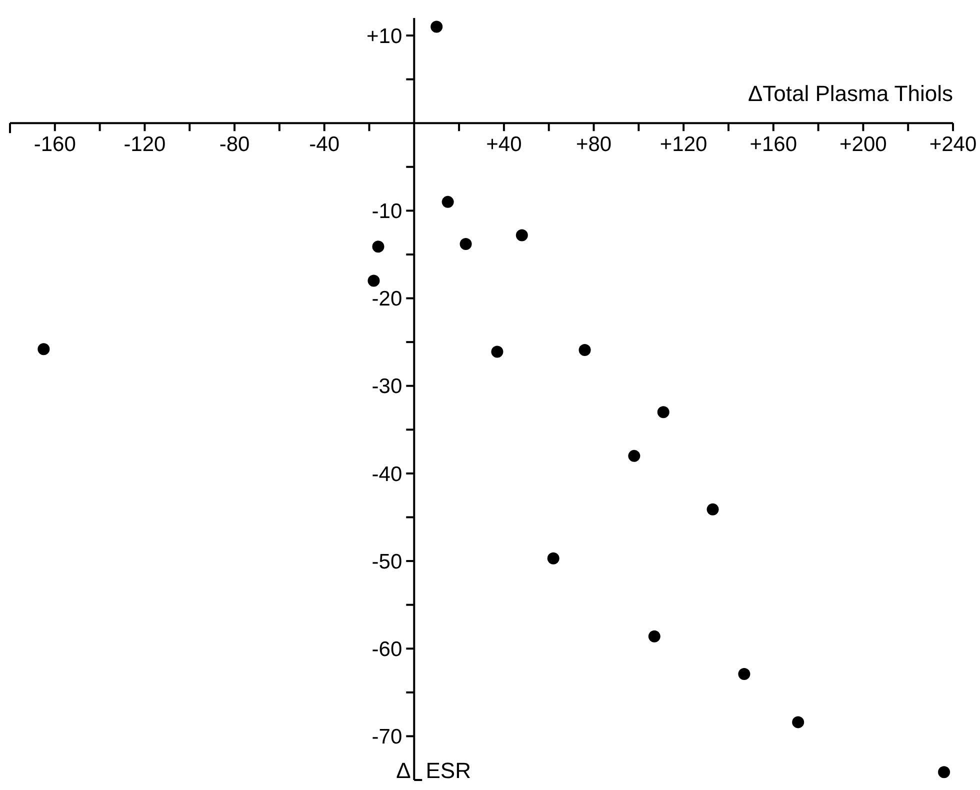 Image resolution: width=980 pixels, height=790 pixels. I want to click on y-tick-label: -60, so click(387, 649).